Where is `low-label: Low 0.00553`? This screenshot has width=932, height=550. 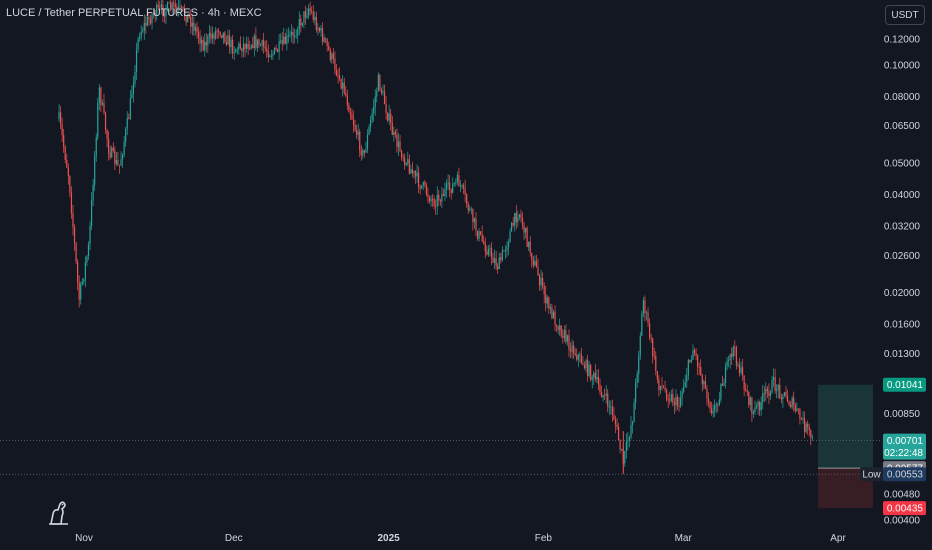 low-label: Low 0.00553 is located at coordinates (893, 474).